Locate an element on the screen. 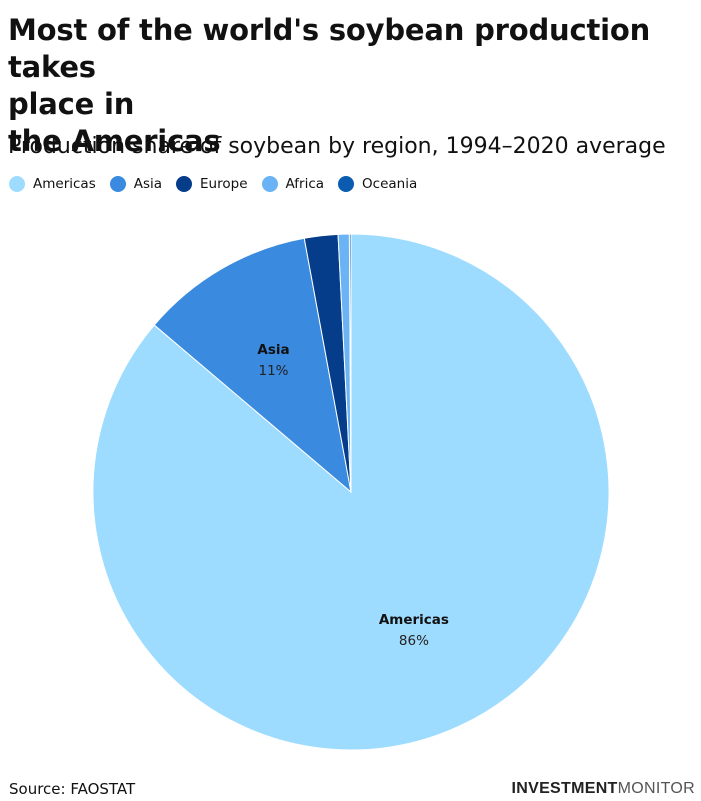  legend-item-americas: Americas is located at coordinates (52, 184).